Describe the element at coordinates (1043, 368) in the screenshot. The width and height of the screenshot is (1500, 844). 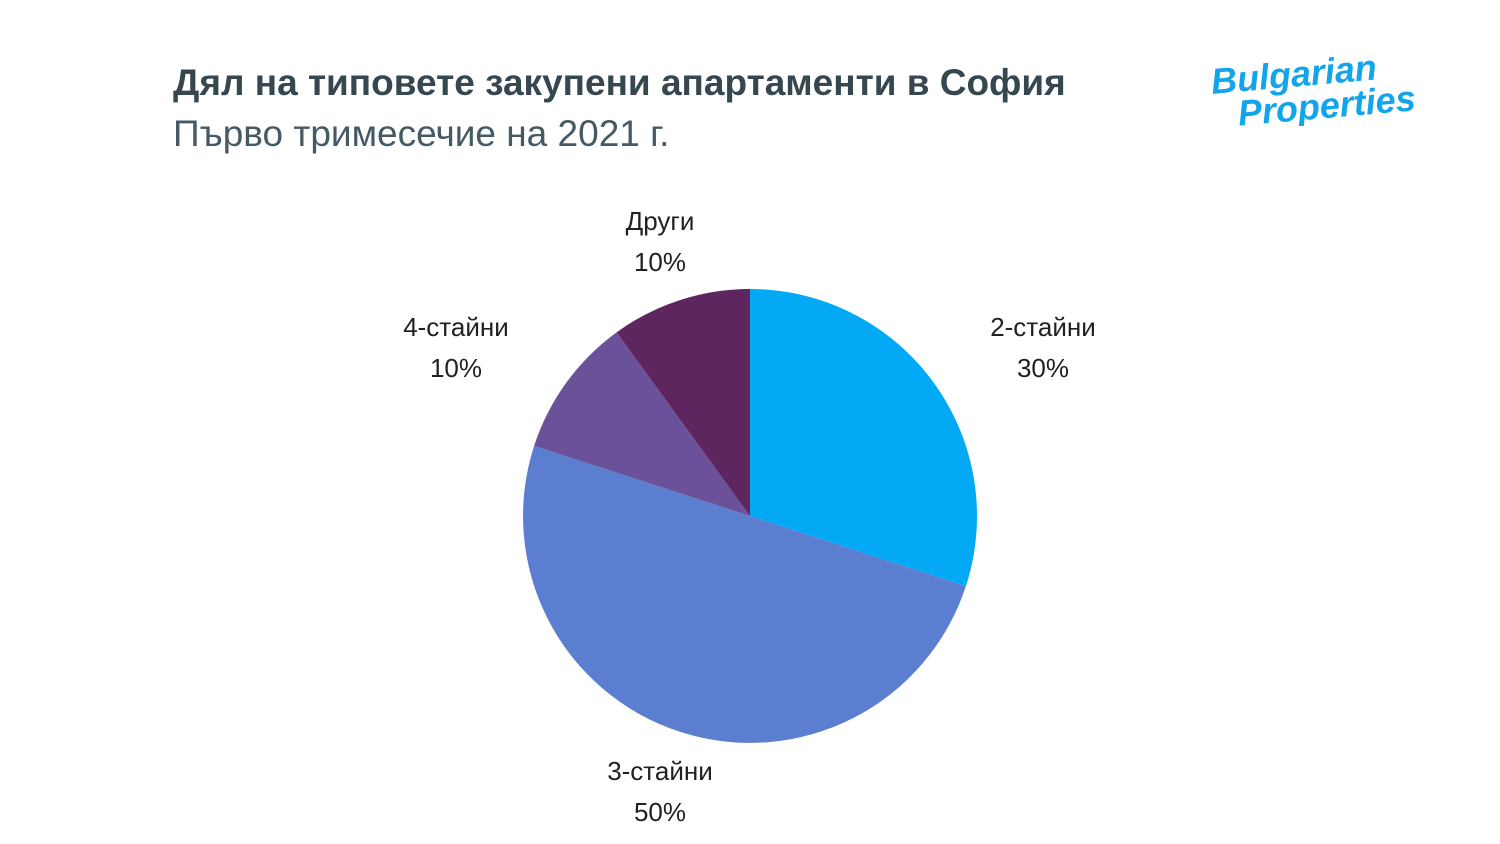
I see `slice-value-label: 30%` at that location.